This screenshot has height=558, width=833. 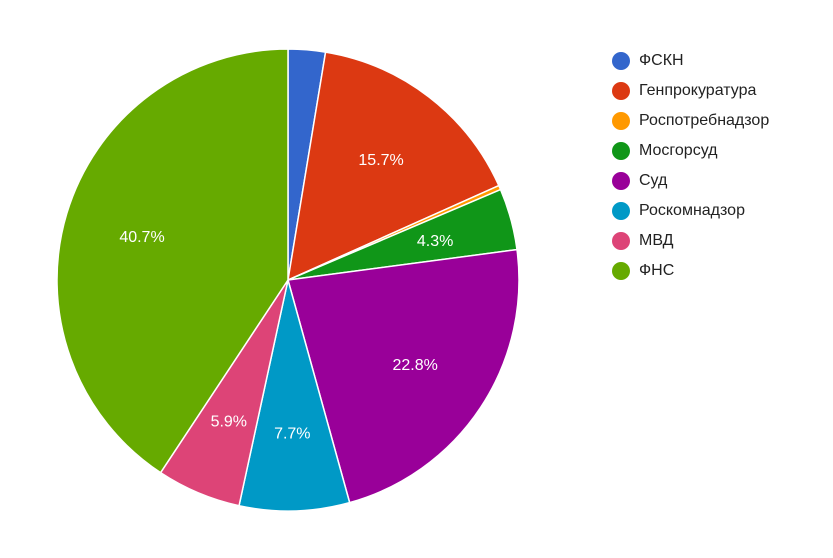 I want to click on legend-label: Роскомнадзор, so click(x=692, y=210).